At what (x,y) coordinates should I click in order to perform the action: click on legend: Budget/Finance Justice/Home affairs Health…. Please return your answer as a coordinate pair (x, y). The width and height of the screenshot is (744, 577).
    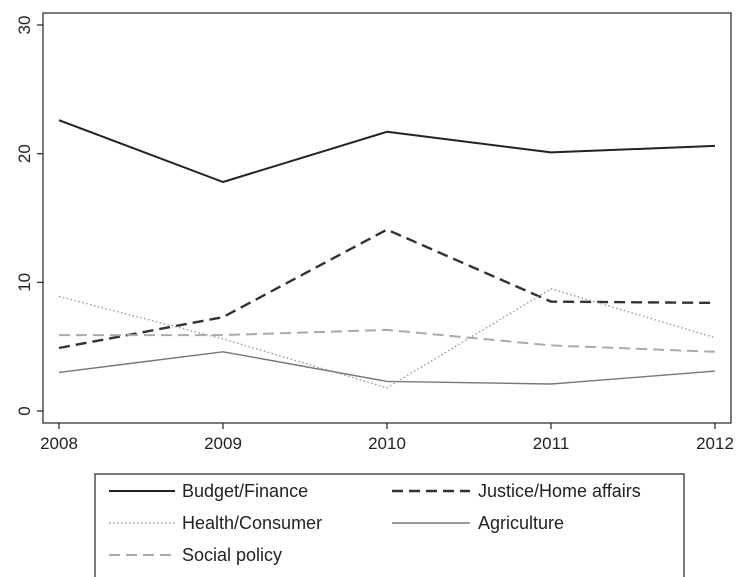
    Looking at the image, I should click on (389, 525).